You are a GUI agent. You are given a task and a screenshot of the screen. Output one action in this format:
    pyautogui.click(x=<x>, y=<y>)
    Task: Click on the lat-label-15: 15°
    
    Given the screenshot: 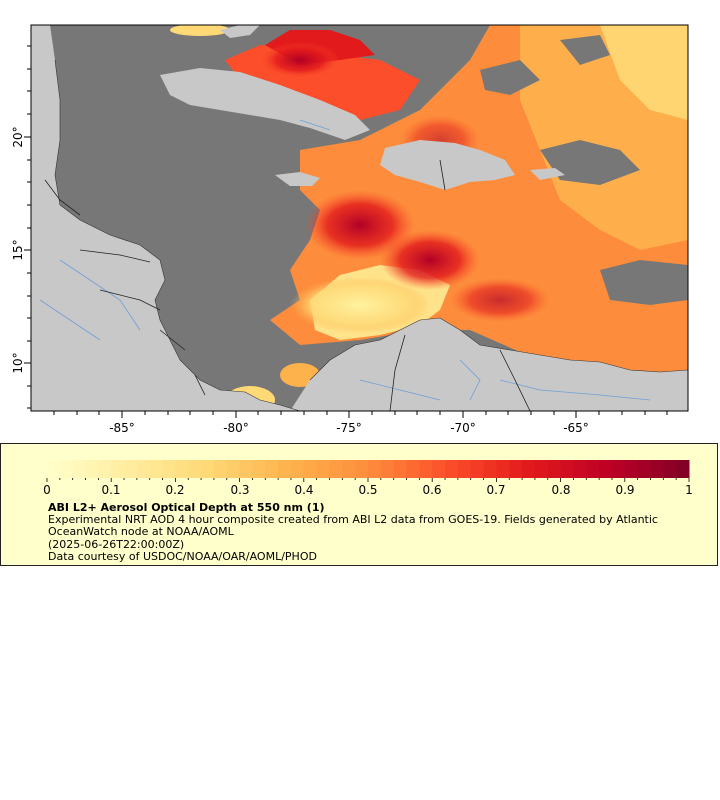 What is the action you would take?
    pyautogui.click(x=18, y=249)
    